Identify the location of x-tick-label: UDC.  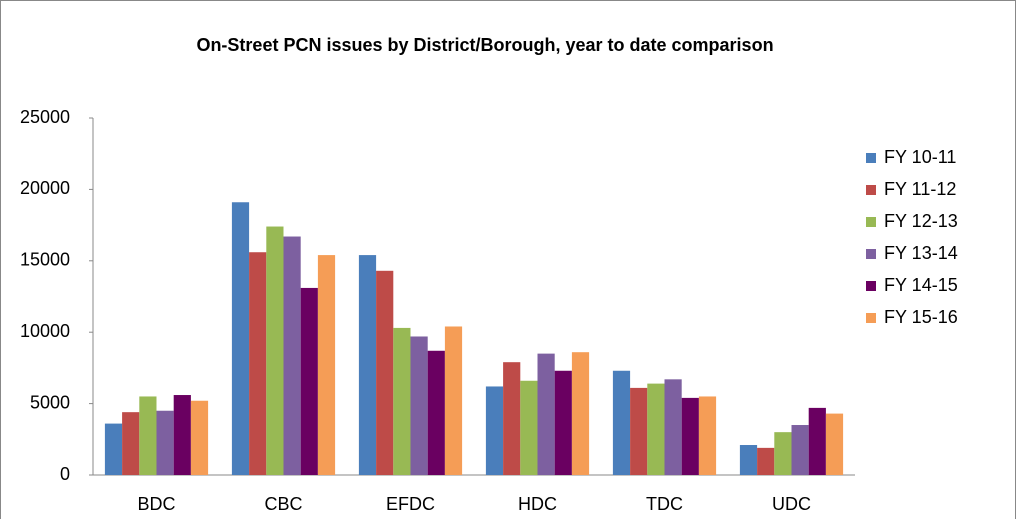
(791, 504).